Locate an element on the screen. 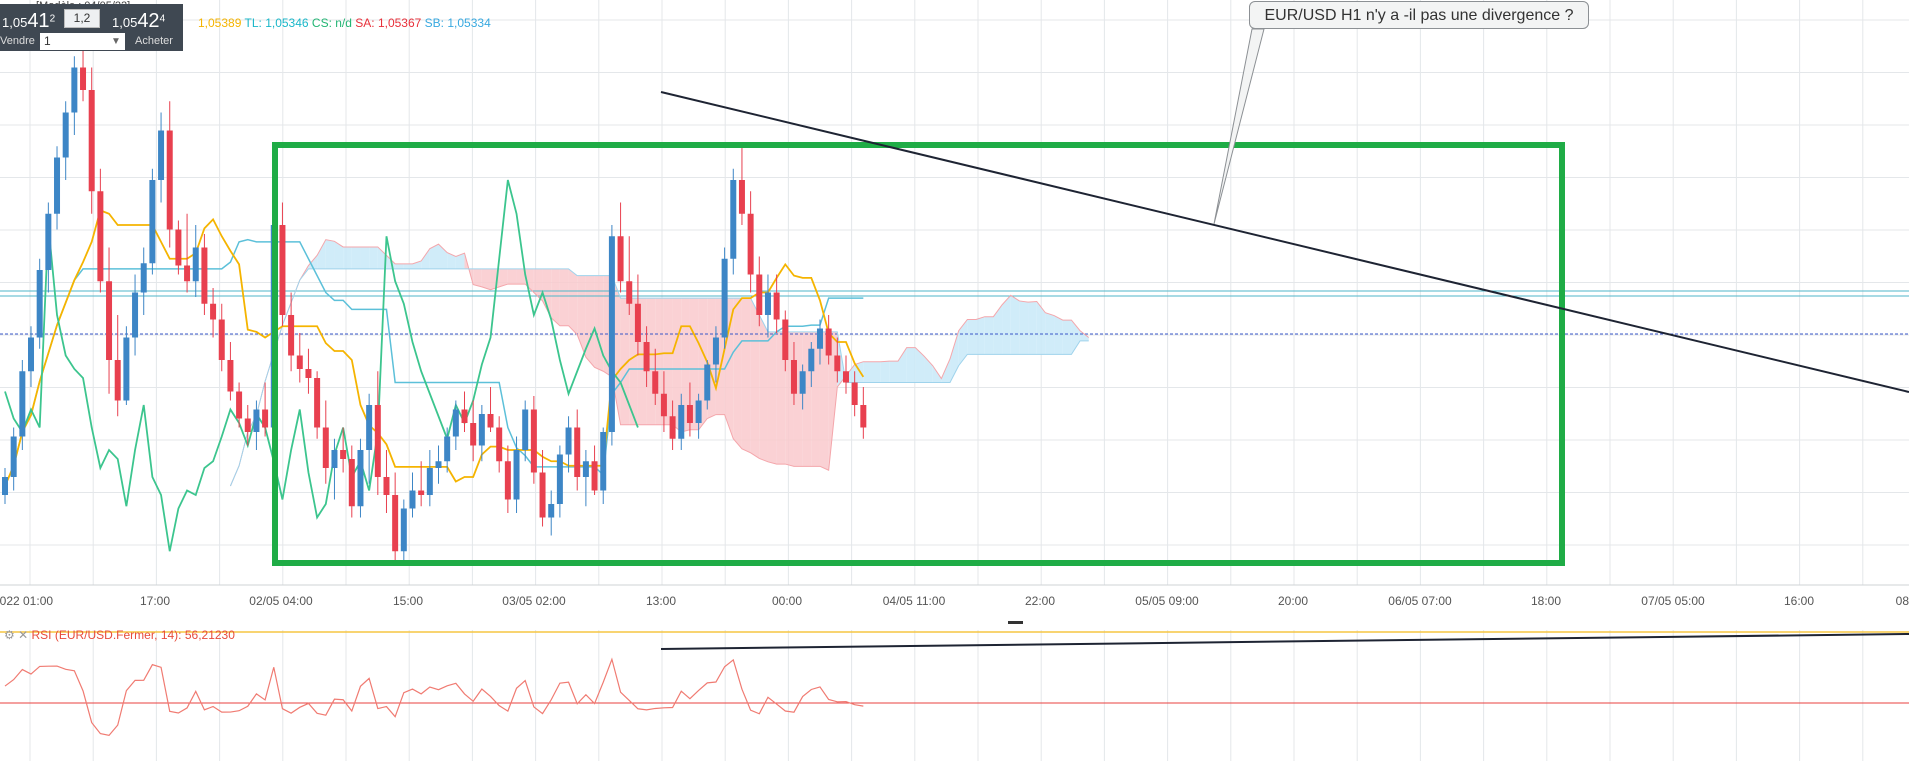 The height and width of the screenshot is (761, 1909). senkou-a-line is located at coordinates (659, 363).